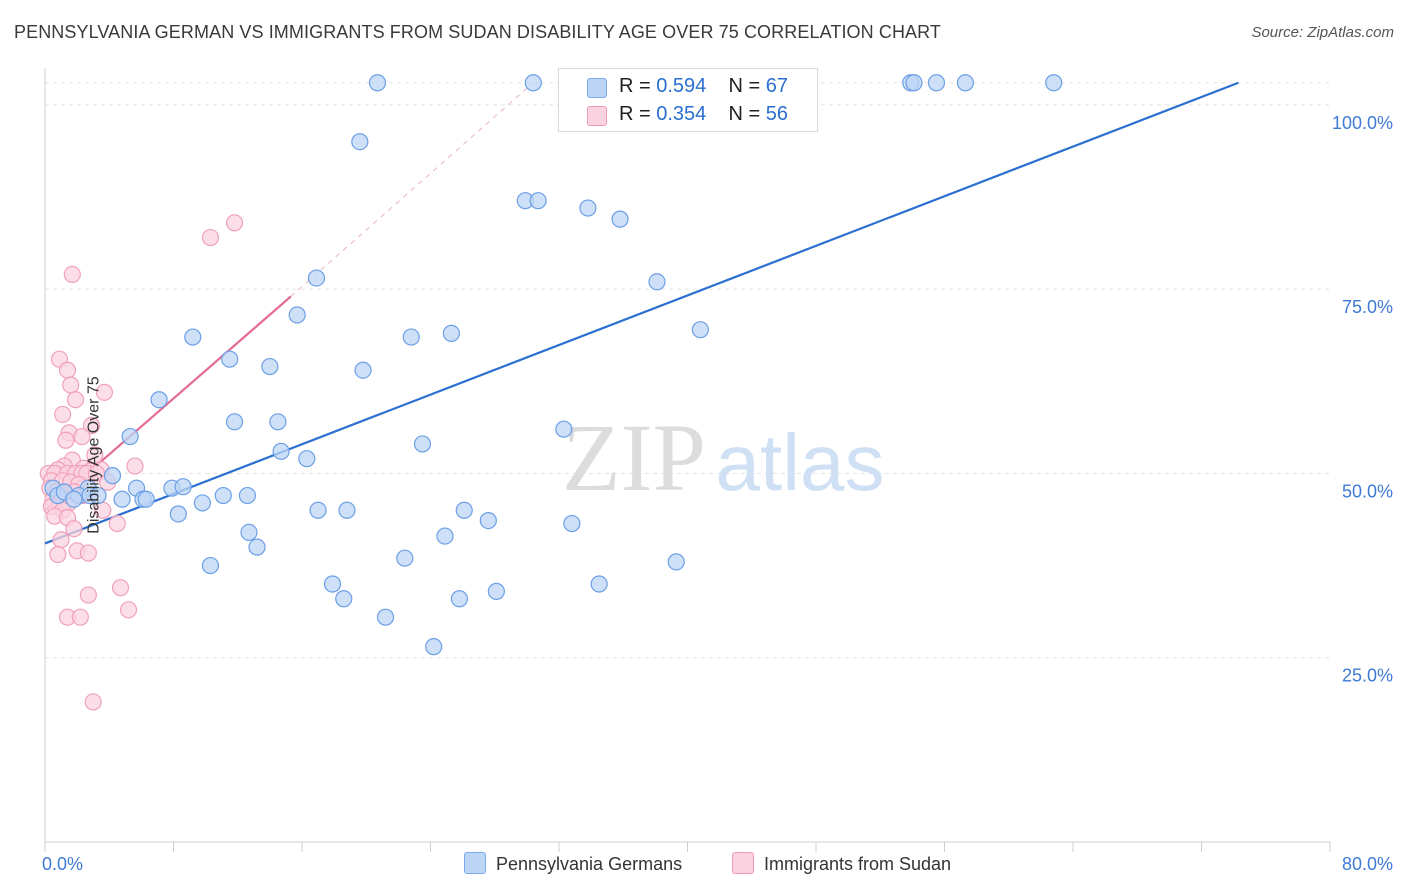 This screenshot has height=892, width=1406. I want to click on stats-box: R = 0.594 N = 67 R = 0.354 N = 56, so click(688, 100).